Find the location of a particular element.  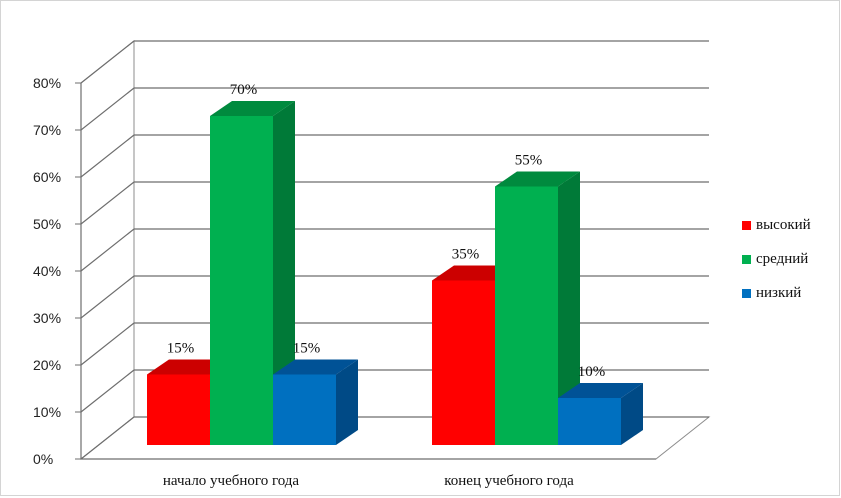

legend-item: высокий is located at coordinates (790, 225).